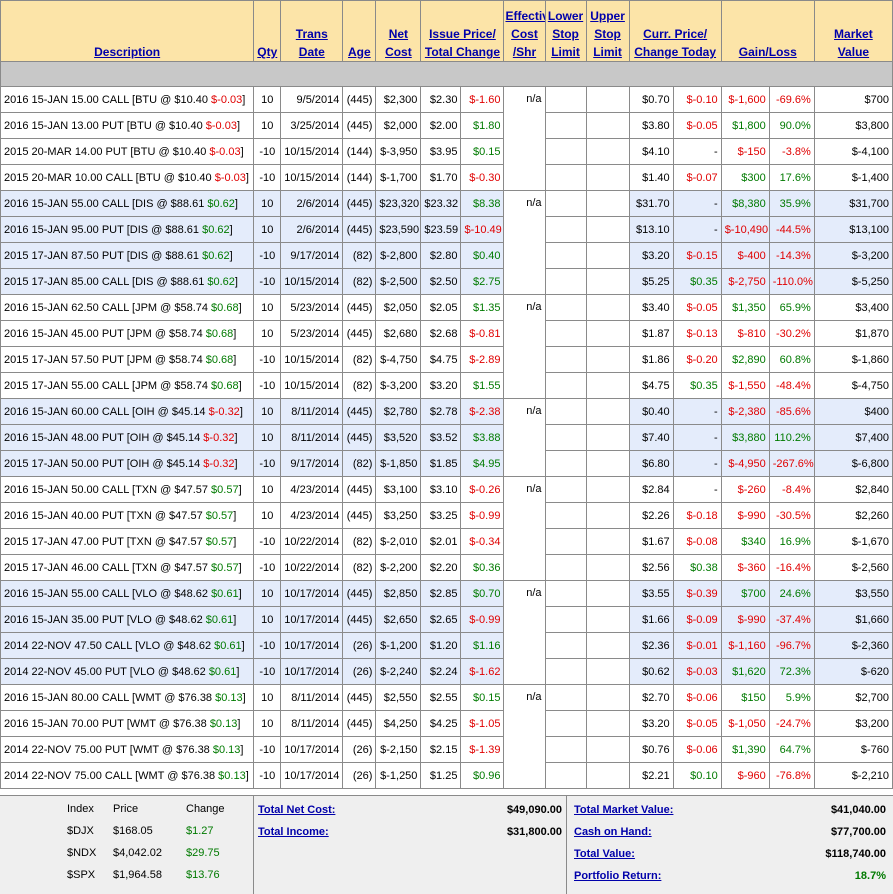 This screenshot has height=894, width=893. I want to click on col-upper-stop: Upper Stop Limit, so click(607, 31).